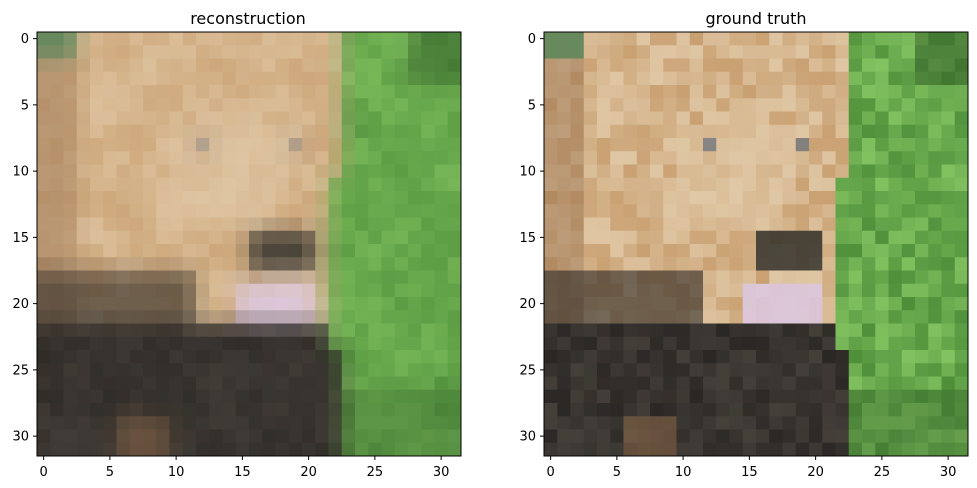 Image resolution: width=977 pixels, height=488 pixels. Describe the element at coordinates (242, 472) in the screenshot. I see `x-tick-label: 15` at that location.